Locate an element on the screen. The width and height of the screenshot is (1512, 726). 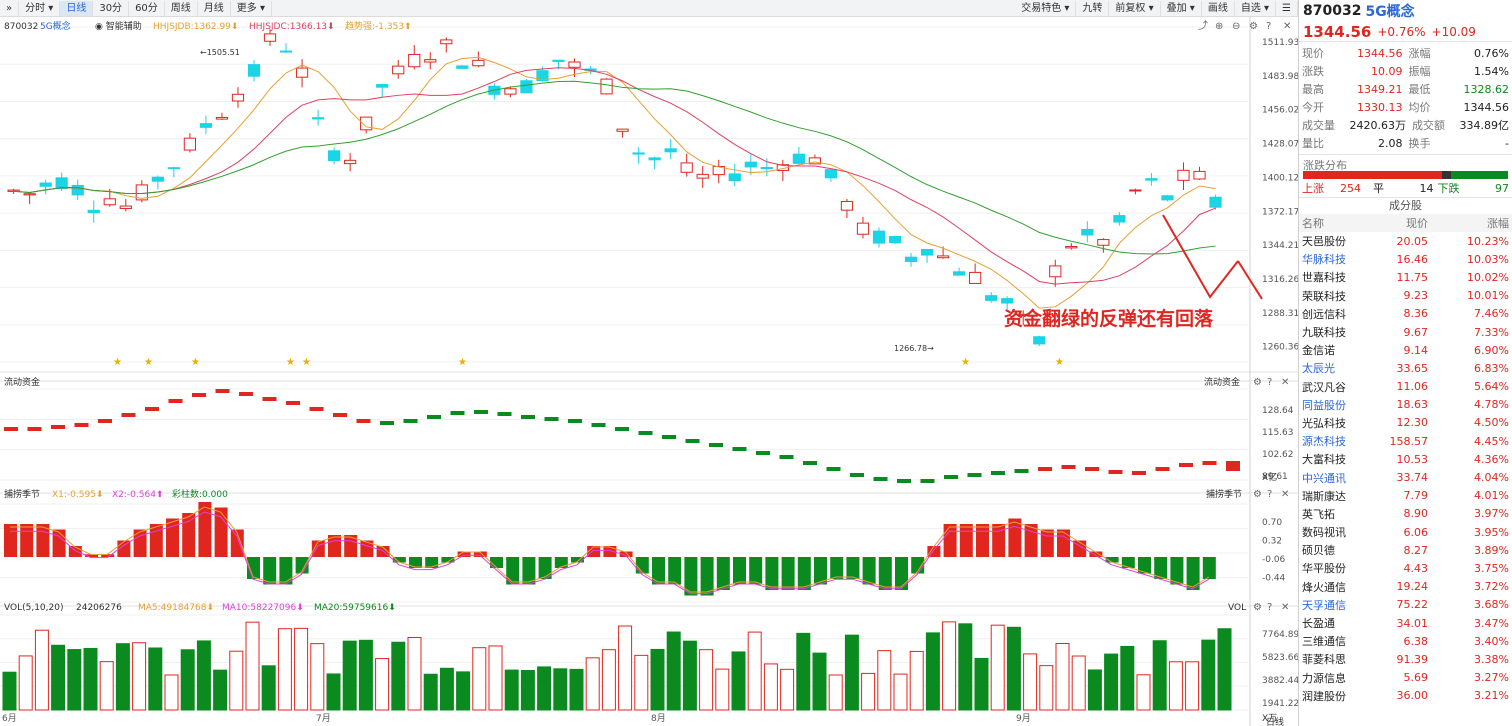
constituent-row: 力源信息 5.69 3.27% is located at coordinates (1405, 678).